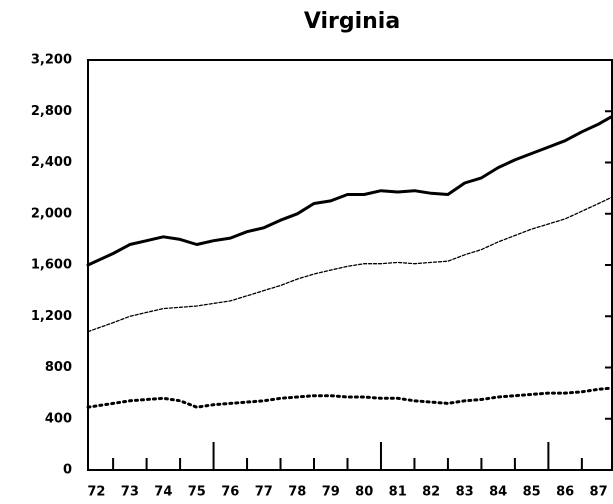  I want to click on x-tick-label: 73, so click(130, 492).